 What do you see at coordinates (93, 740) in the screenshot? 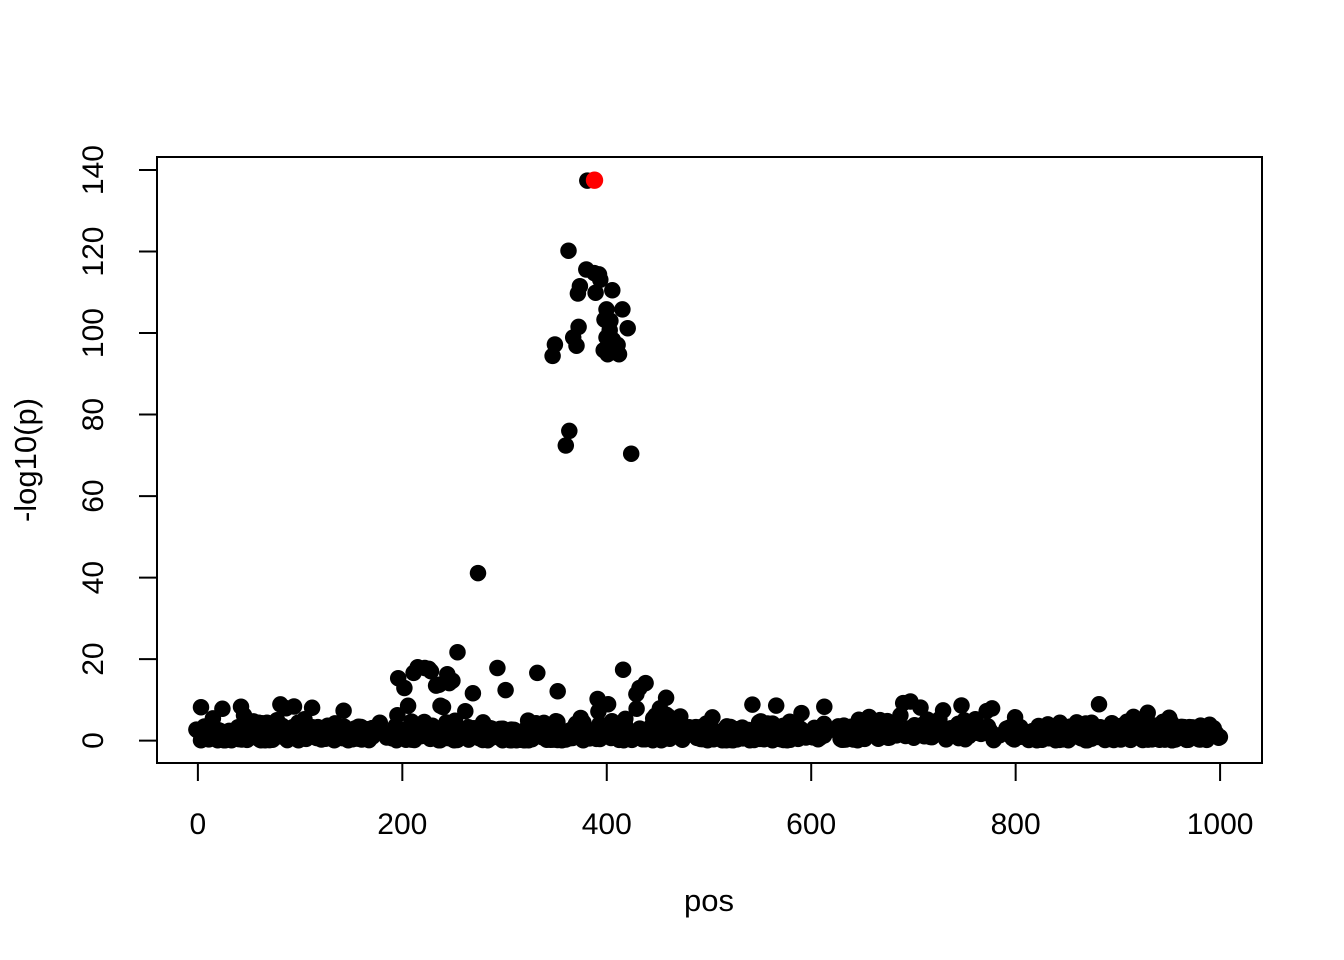
I see `y-axis-tick-label: 0` at bounding box center [93, 740].